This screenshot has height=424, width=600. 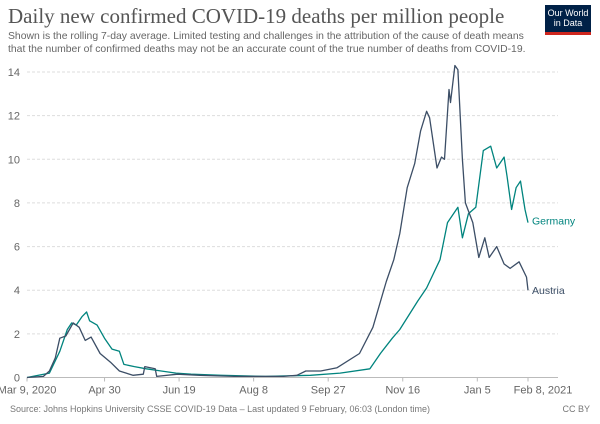 I want to click on series-label-germany: Germany, so click(x=554, y=222).